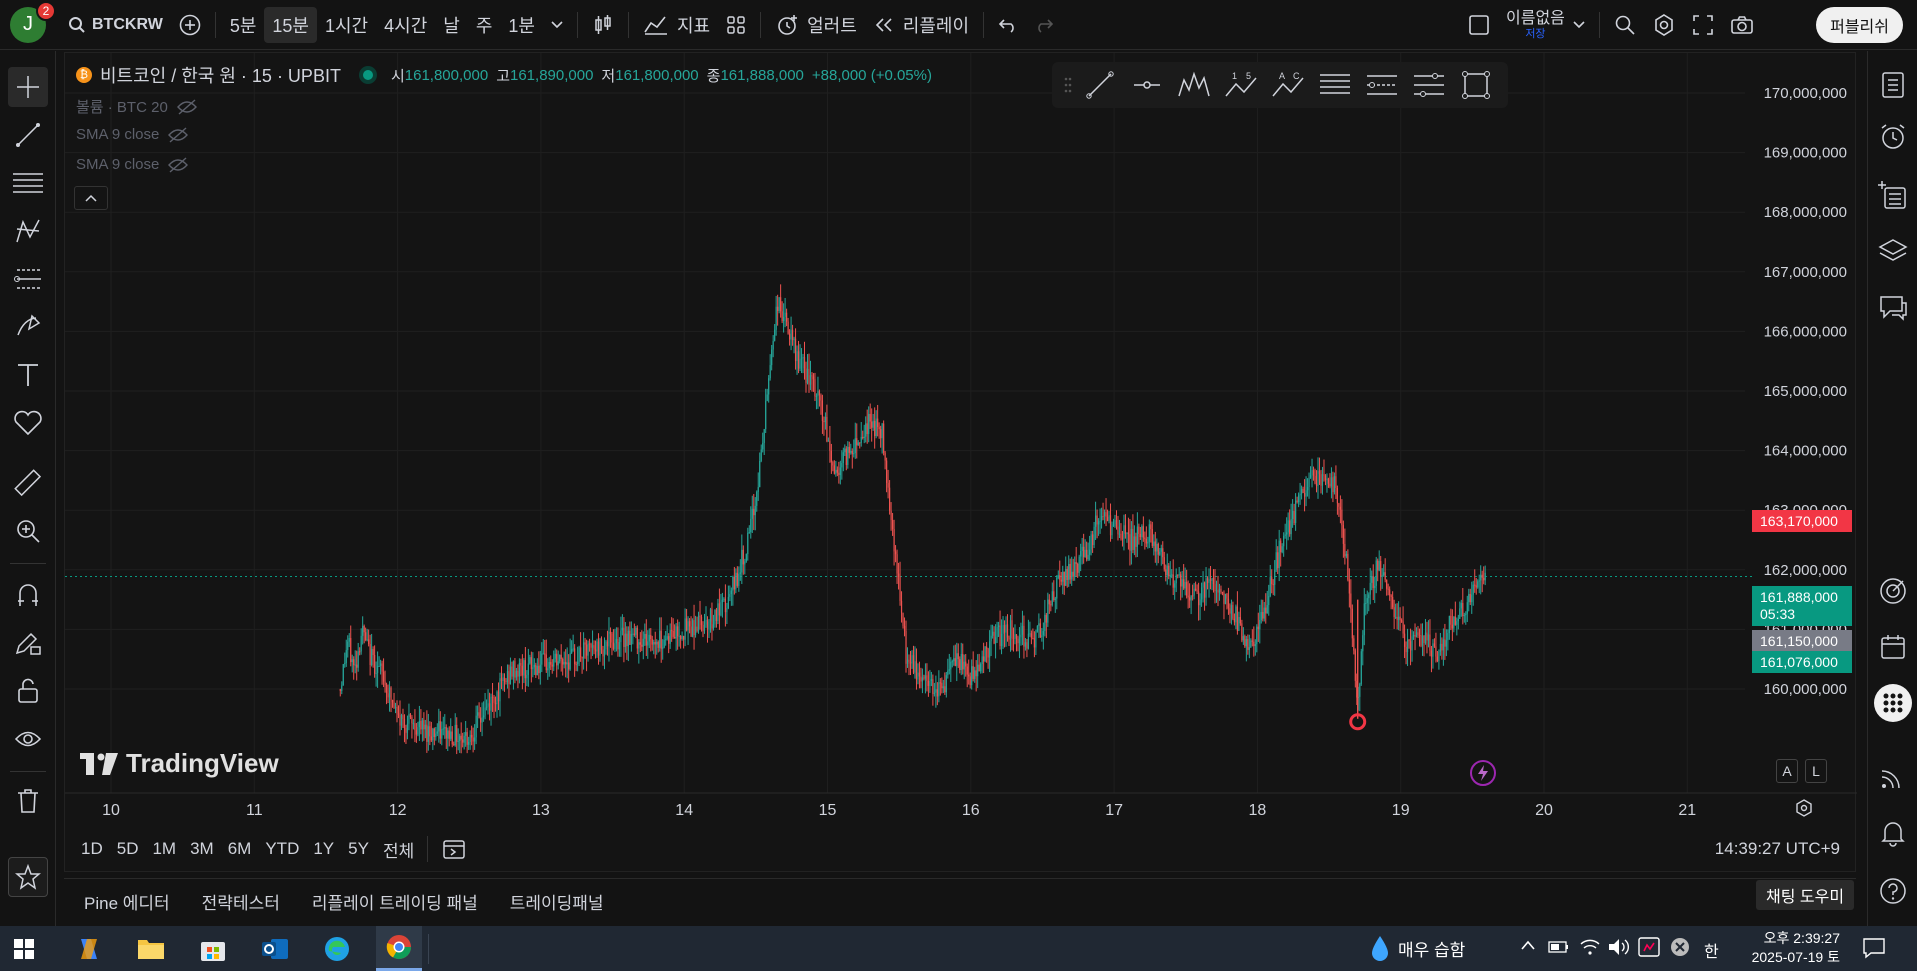 This screenshot has width=1917, height=971. I want to click on range-5y: 5Y, so click(358, 848).